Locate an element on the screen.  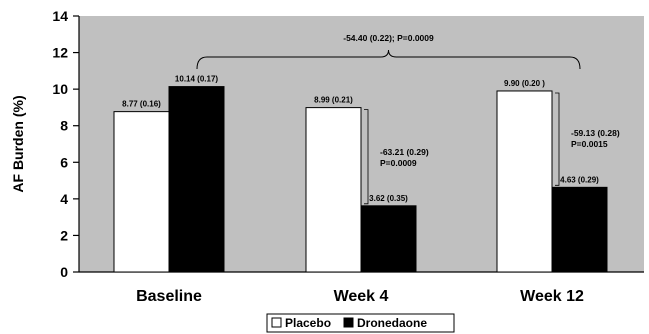
week12-comparison-bracket is located at coordinates (557, 139).